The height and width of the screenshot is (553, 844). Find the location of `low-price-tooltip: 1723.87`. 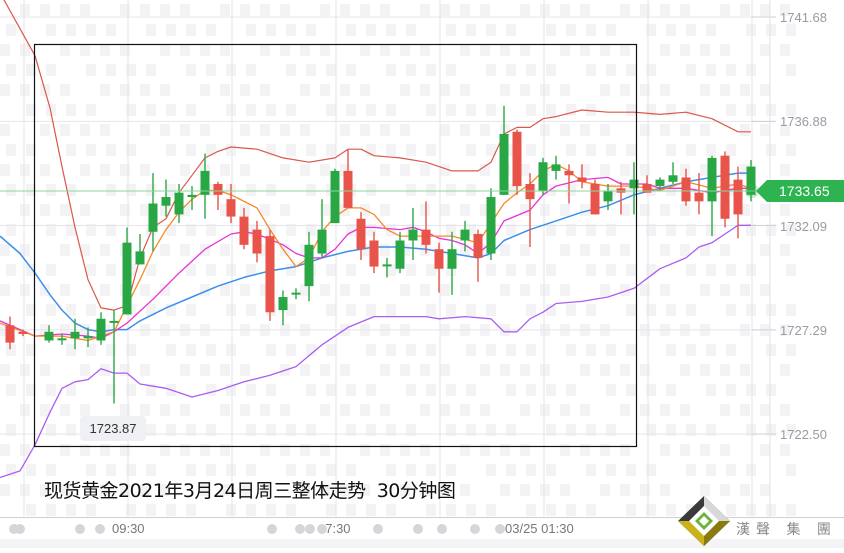

low-price-tooltip: 1723.87 is located at coordinates (113, 428).